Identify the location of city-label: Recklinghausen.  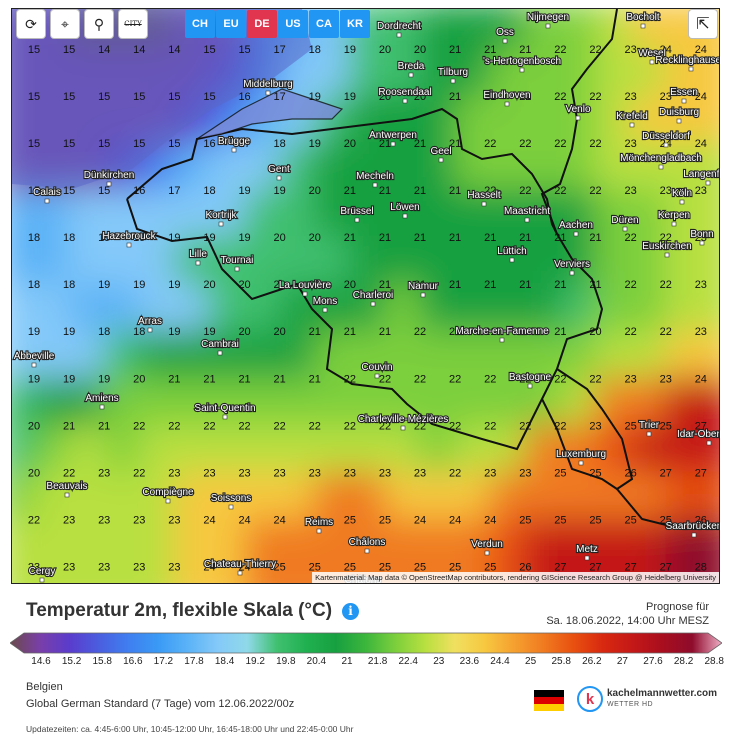
(687, 60).